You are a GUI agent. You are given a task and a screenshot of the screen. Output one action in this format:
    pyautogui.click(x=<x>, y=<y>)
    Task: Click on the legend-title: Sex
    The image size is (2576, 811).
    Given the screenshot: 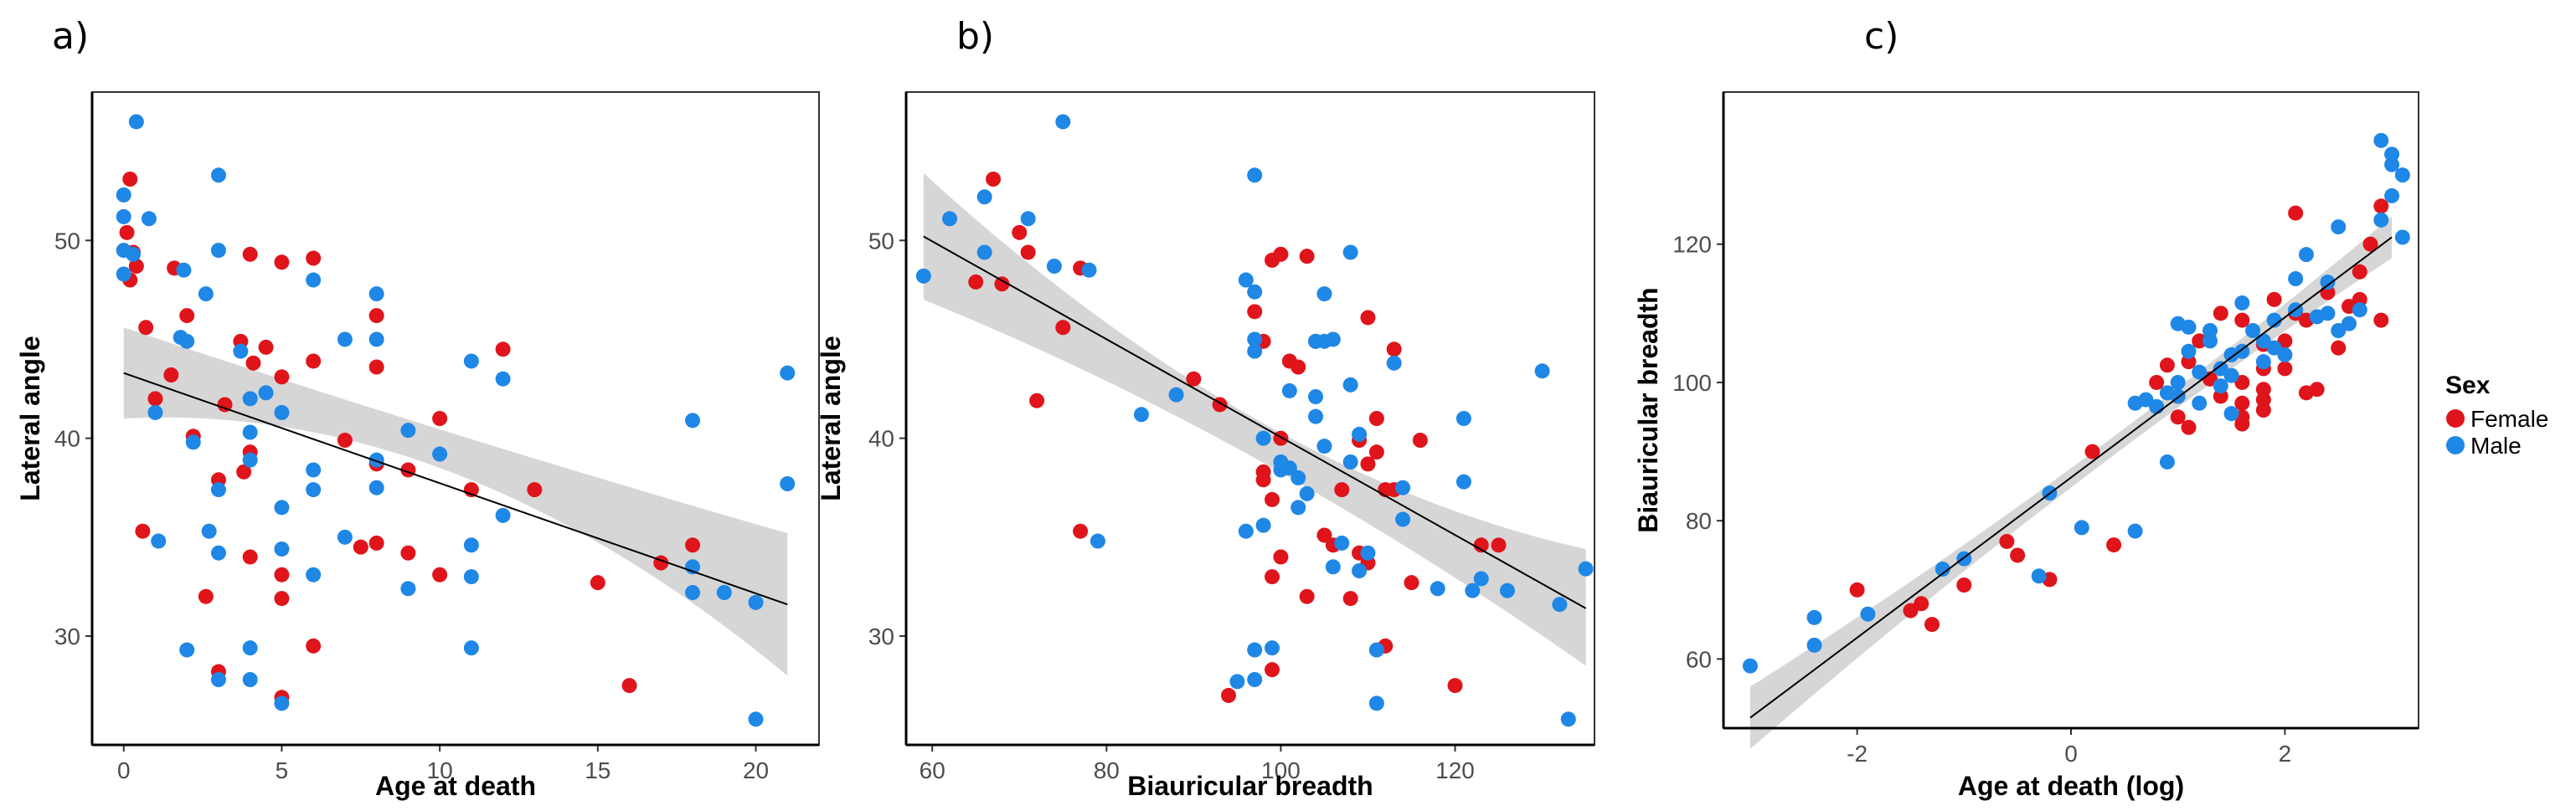 What is the action you would take?
    pyautogui.click(x=2468, y=386)
    